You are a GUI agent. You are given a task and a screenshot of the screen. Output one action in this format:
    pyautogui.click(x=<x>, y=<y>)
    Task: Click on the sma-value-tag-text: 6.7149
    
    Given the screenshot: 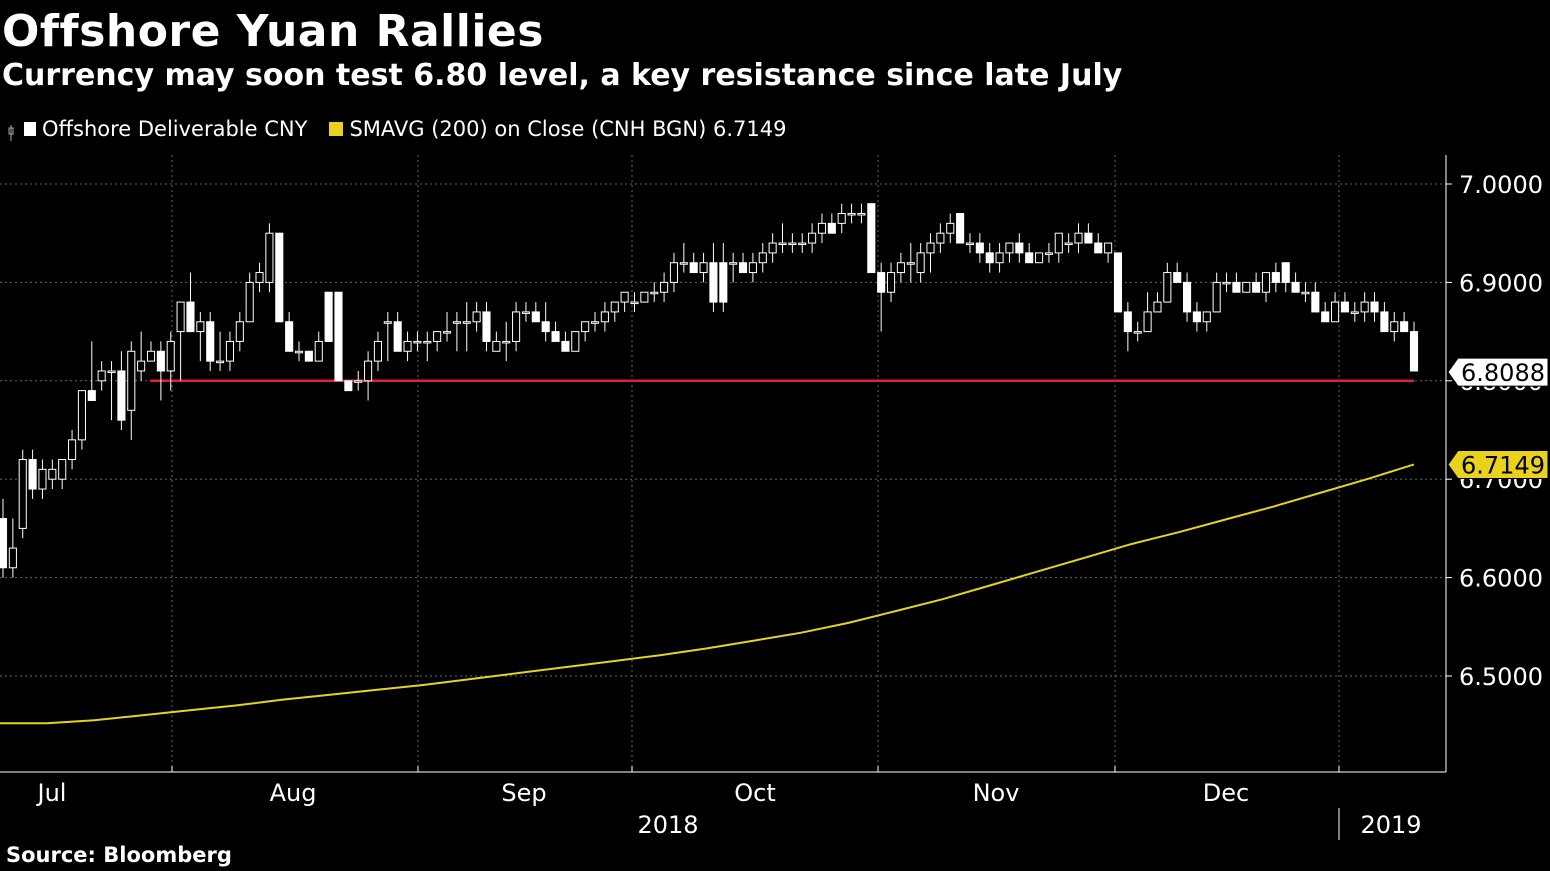 What is the action you would take?
    pyautogui.click(x=1503, y=466)
    